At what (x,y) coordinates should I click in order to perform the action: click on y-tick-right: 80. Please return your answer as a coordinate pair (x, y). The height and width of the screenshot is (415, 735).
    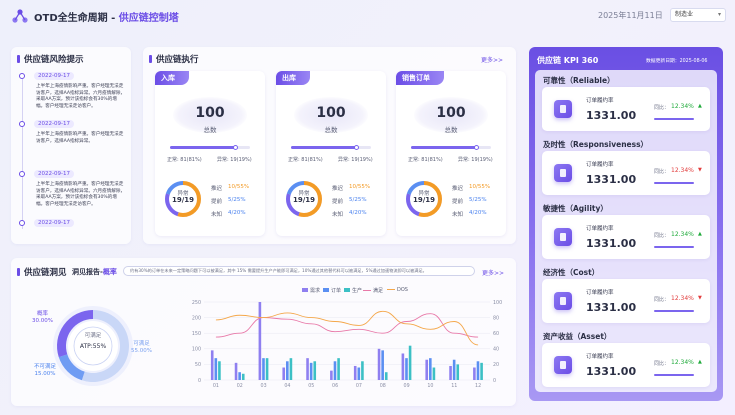
    Looking at the image, I should click on (496, 318).